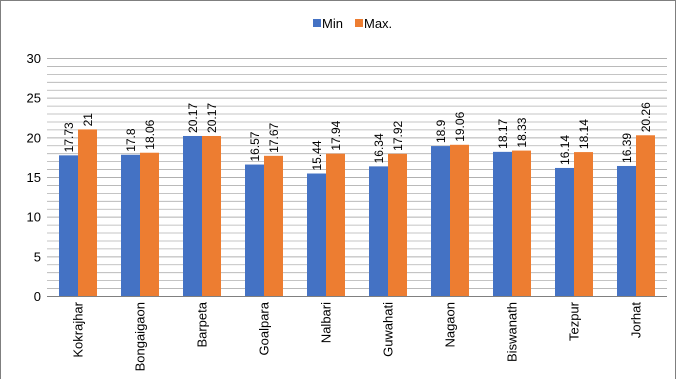 This screenshot has height=380, width=676. I want to click on data-label: 16.39, so click(627, 148).